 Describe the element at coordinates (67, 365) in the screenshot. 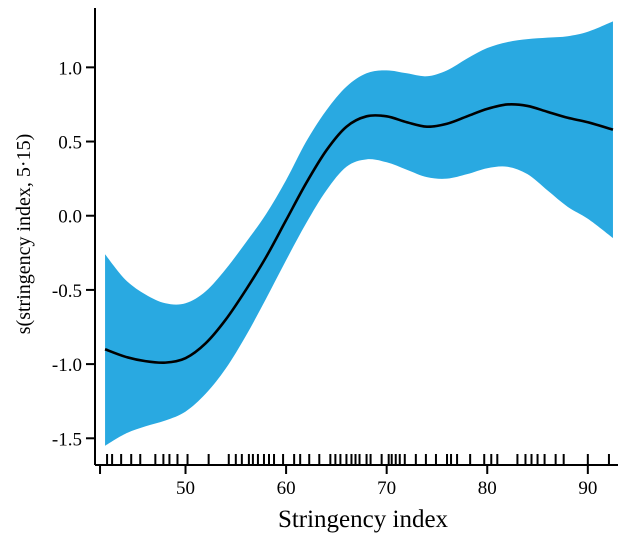

I see `y-tick-label: -1.0` at that location.